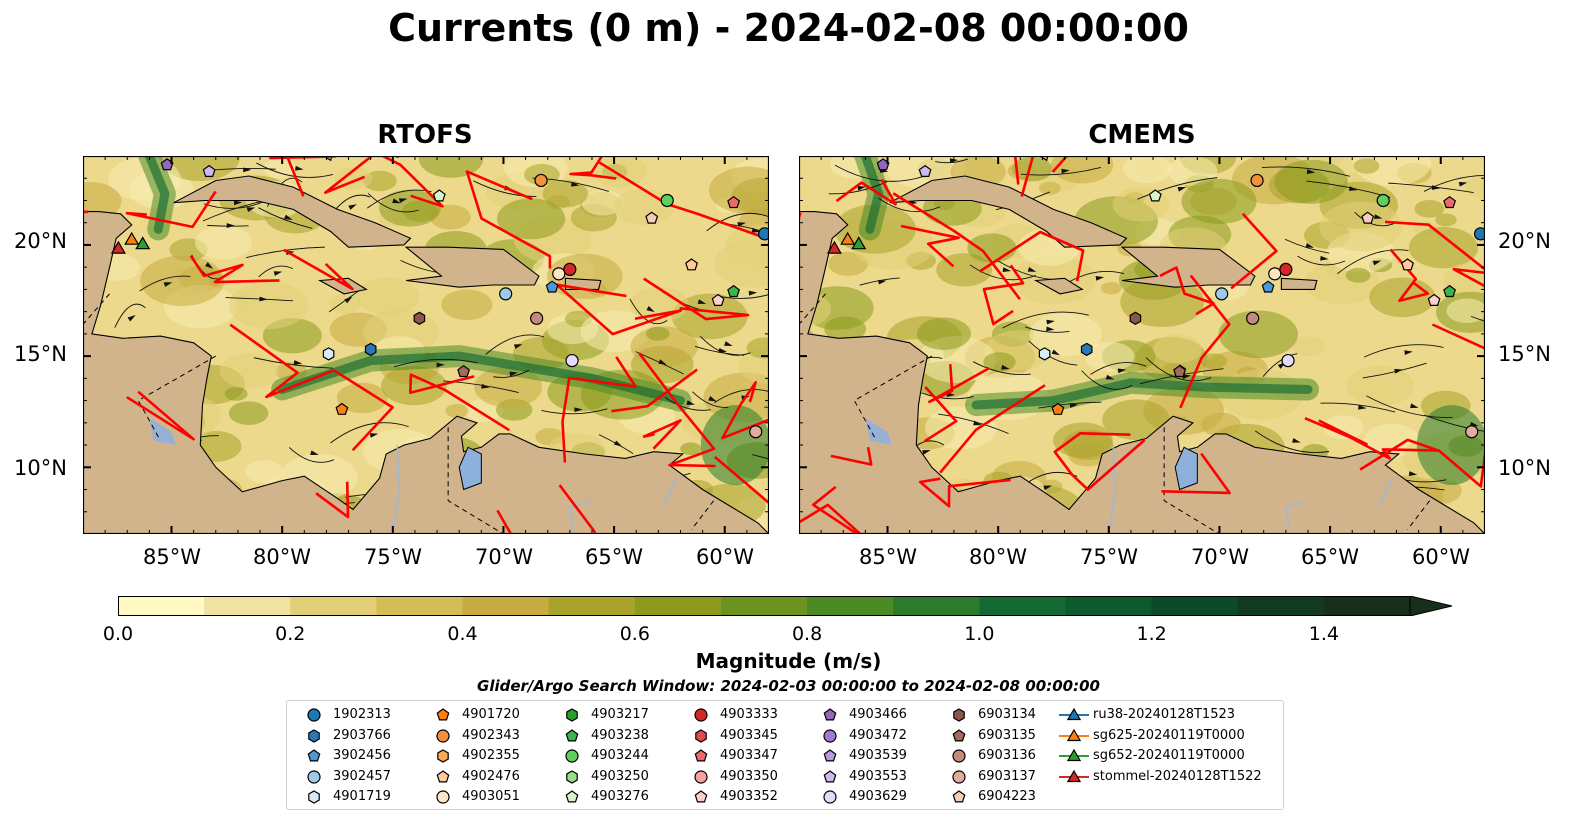 This screenshot has width=1577, height=827. What do you see at coordinates (118, 634) in the screenshot?
I see `colorbar-tick-label: 0.0` at bounding box center [118, 634].